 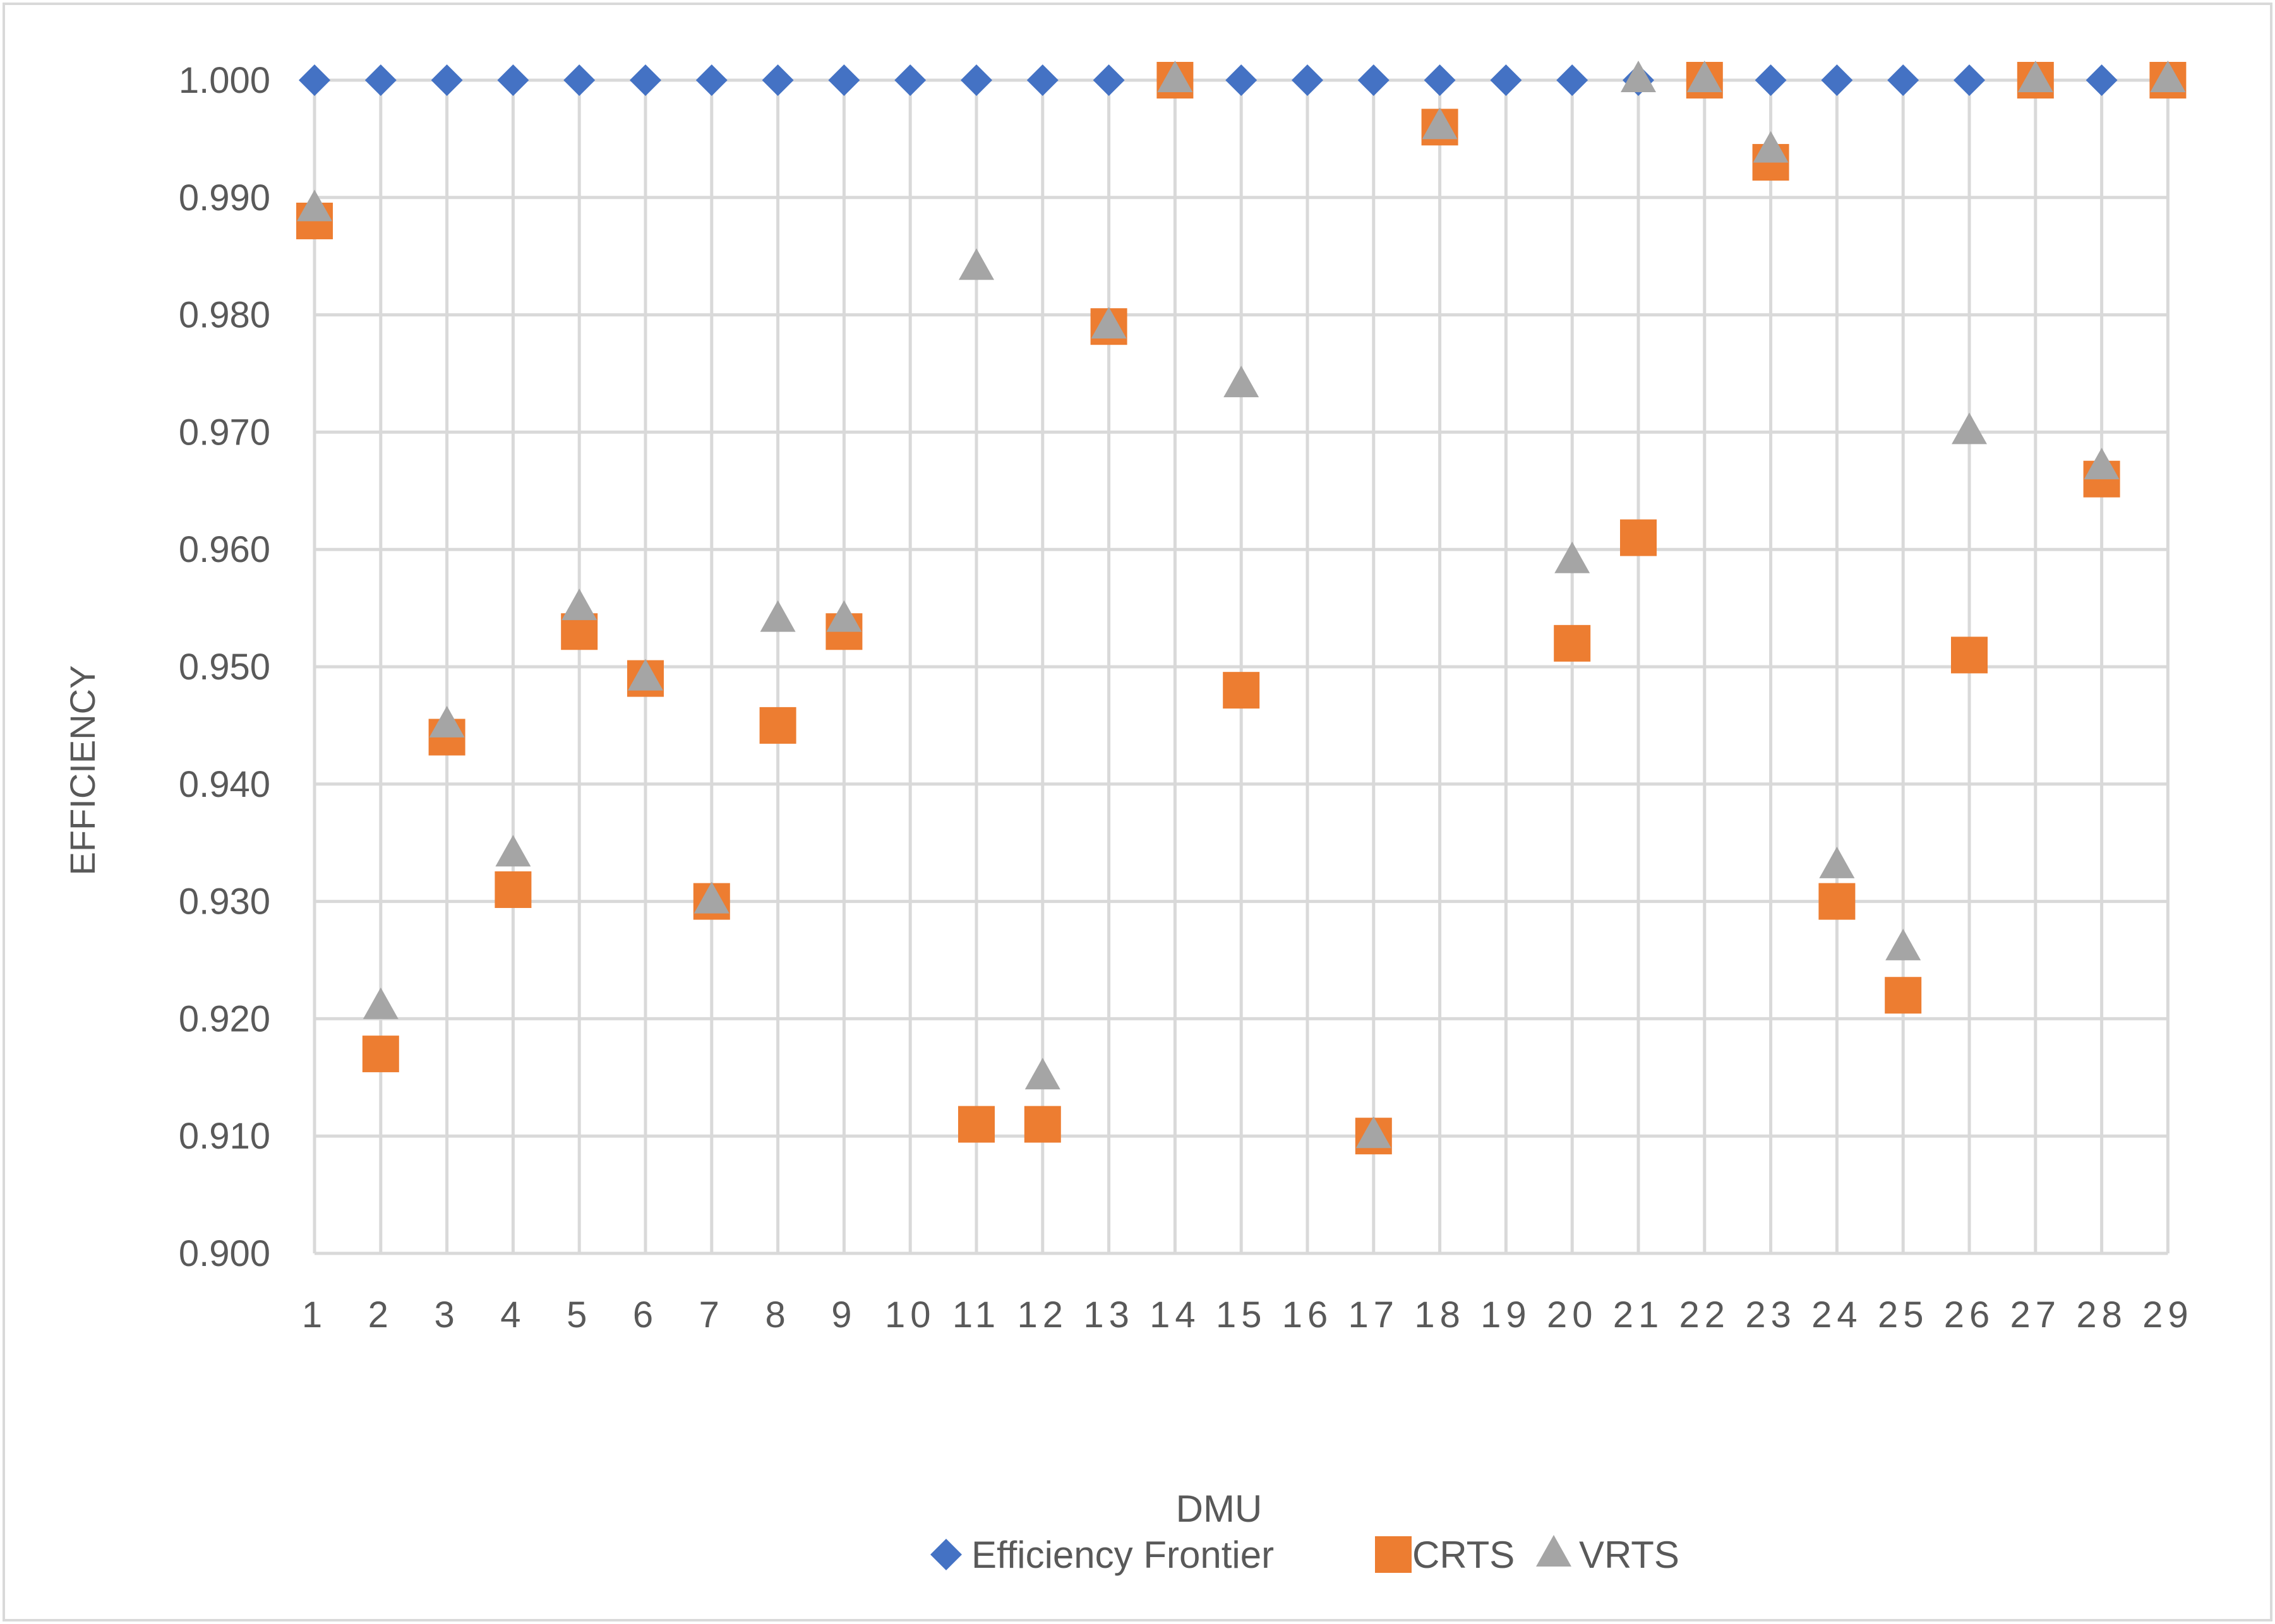 I want to click on y-tick-label: 0.930, so click(x=224, y=901).